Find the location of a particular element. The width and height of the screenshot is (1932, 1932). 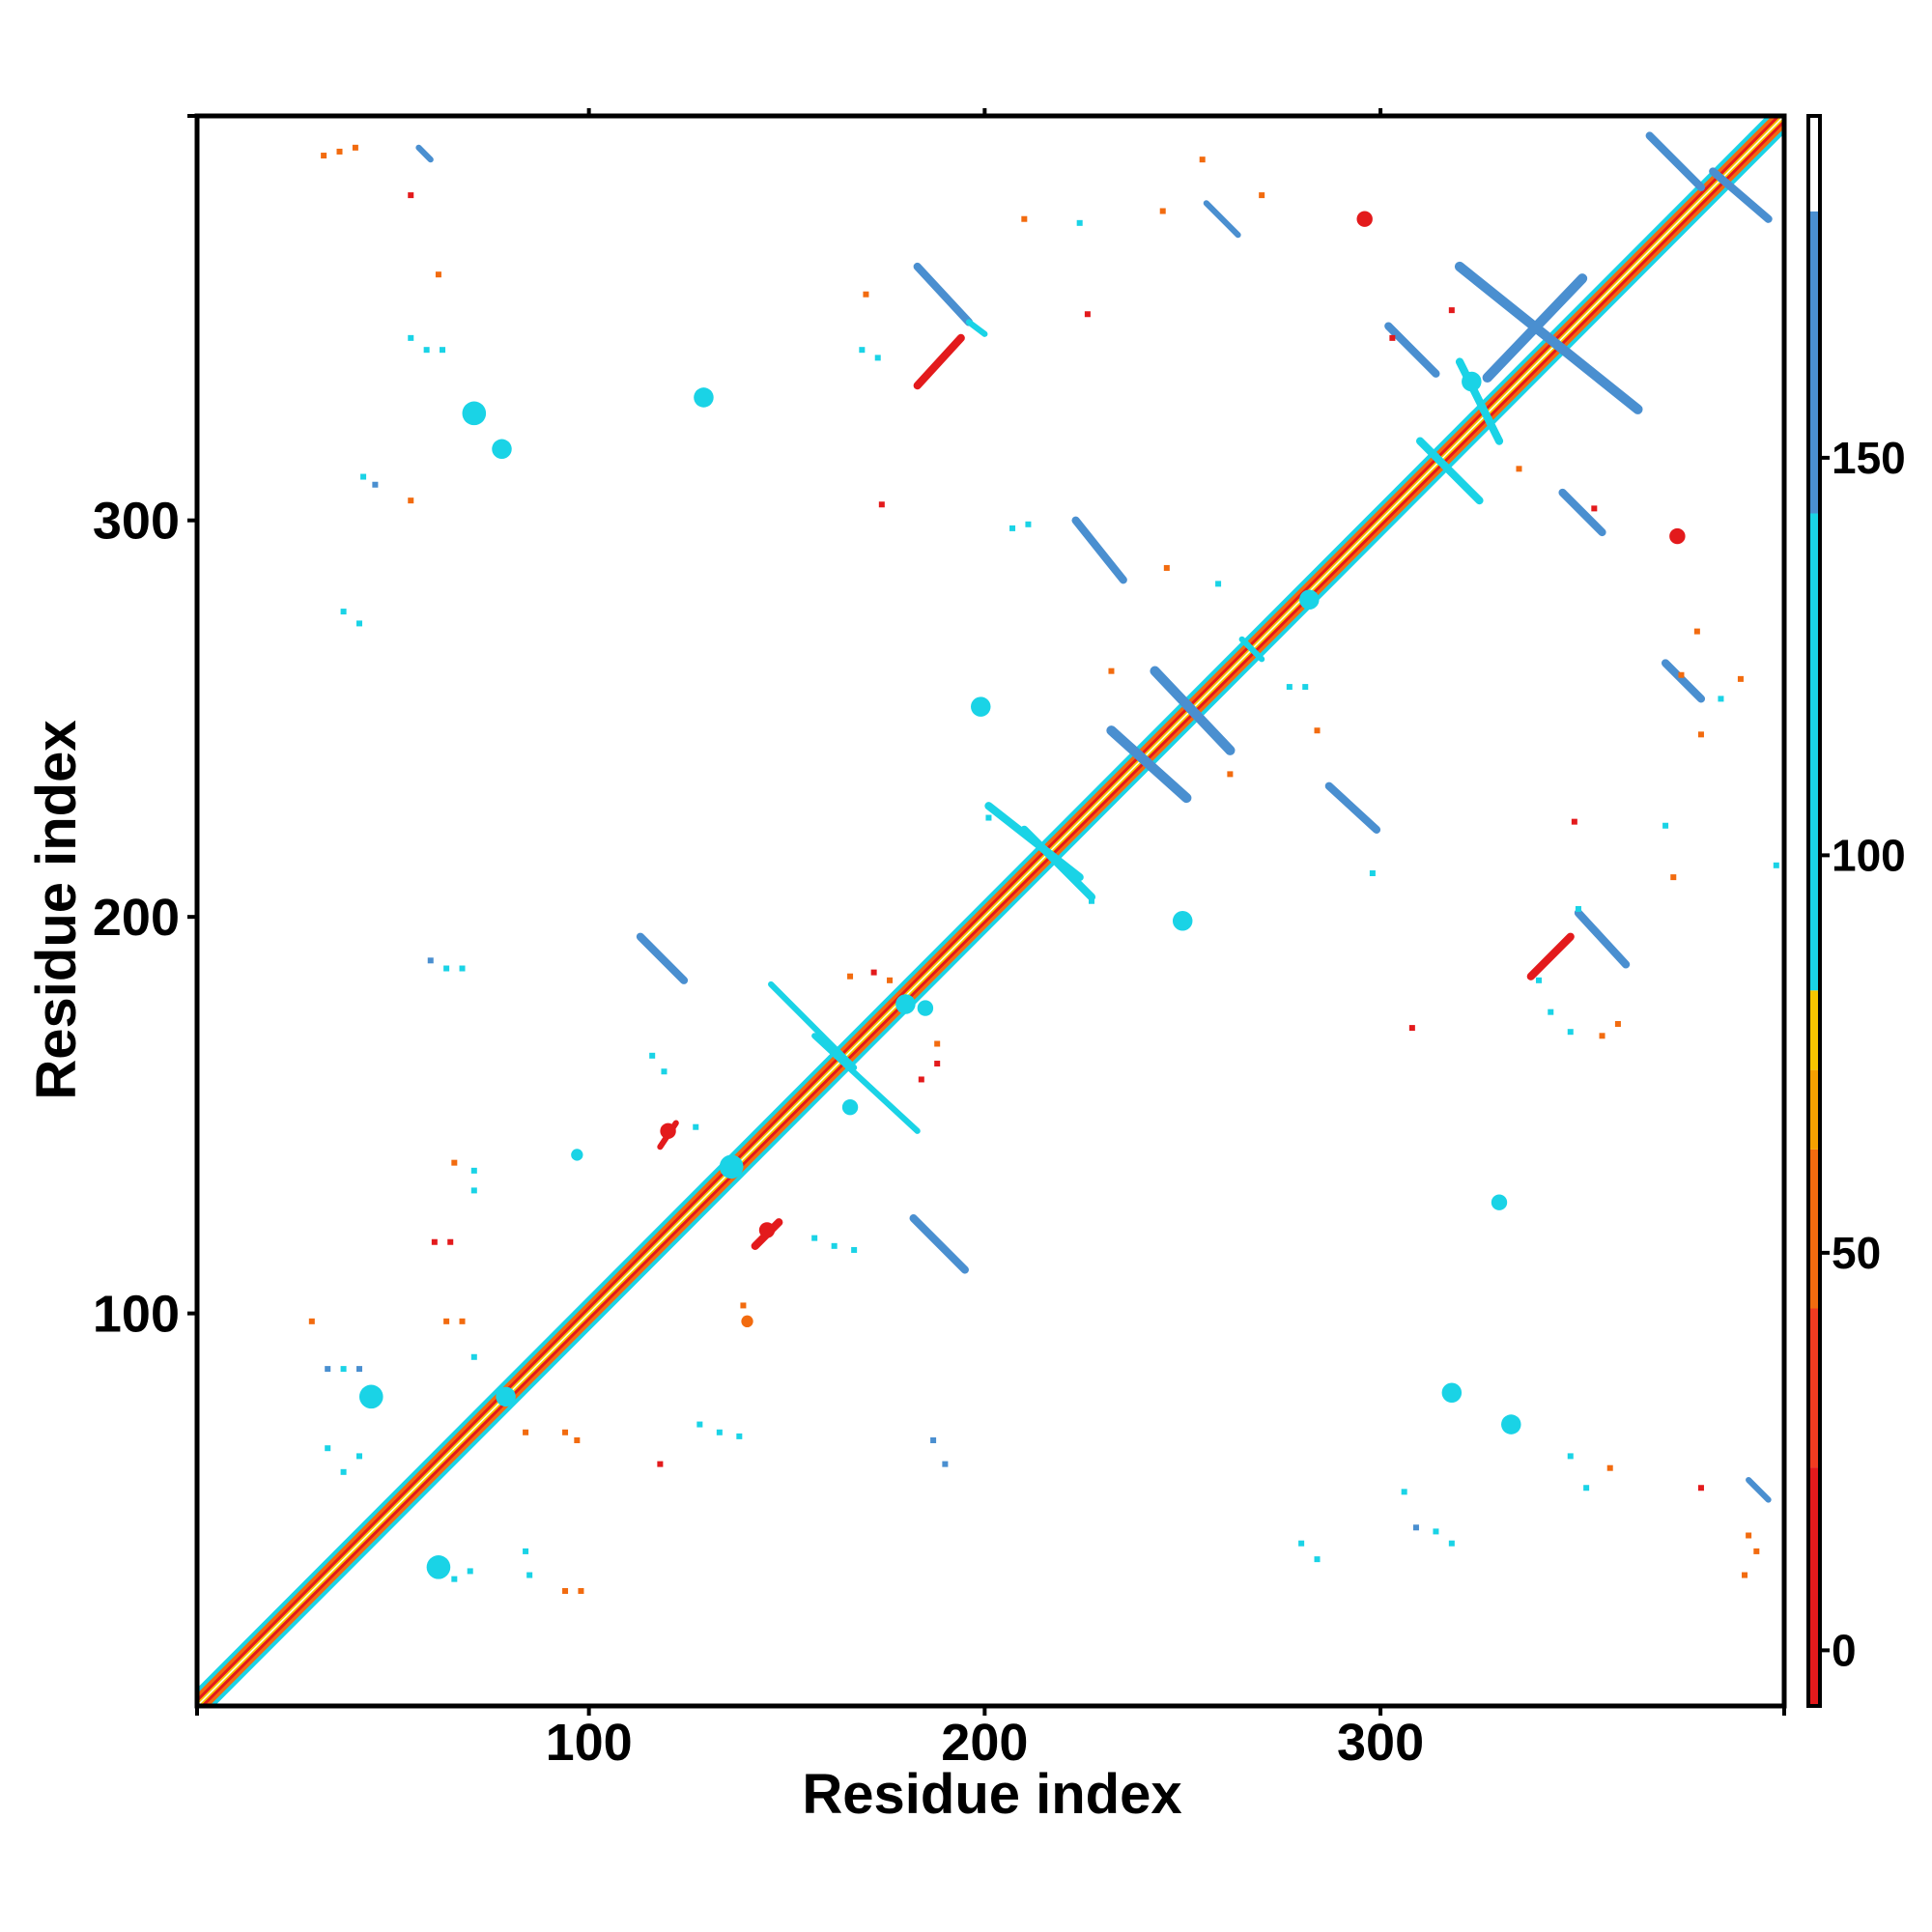

y-axis: 100 200 300 is located at coordinates (145, 729).